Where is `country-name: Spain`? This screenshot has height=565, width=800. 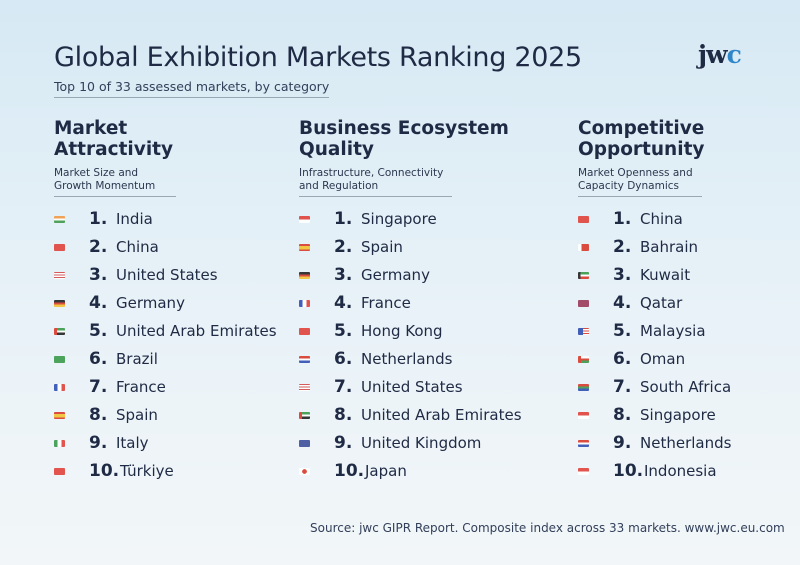
country-name: Spain is located at coordinates (137, 415).